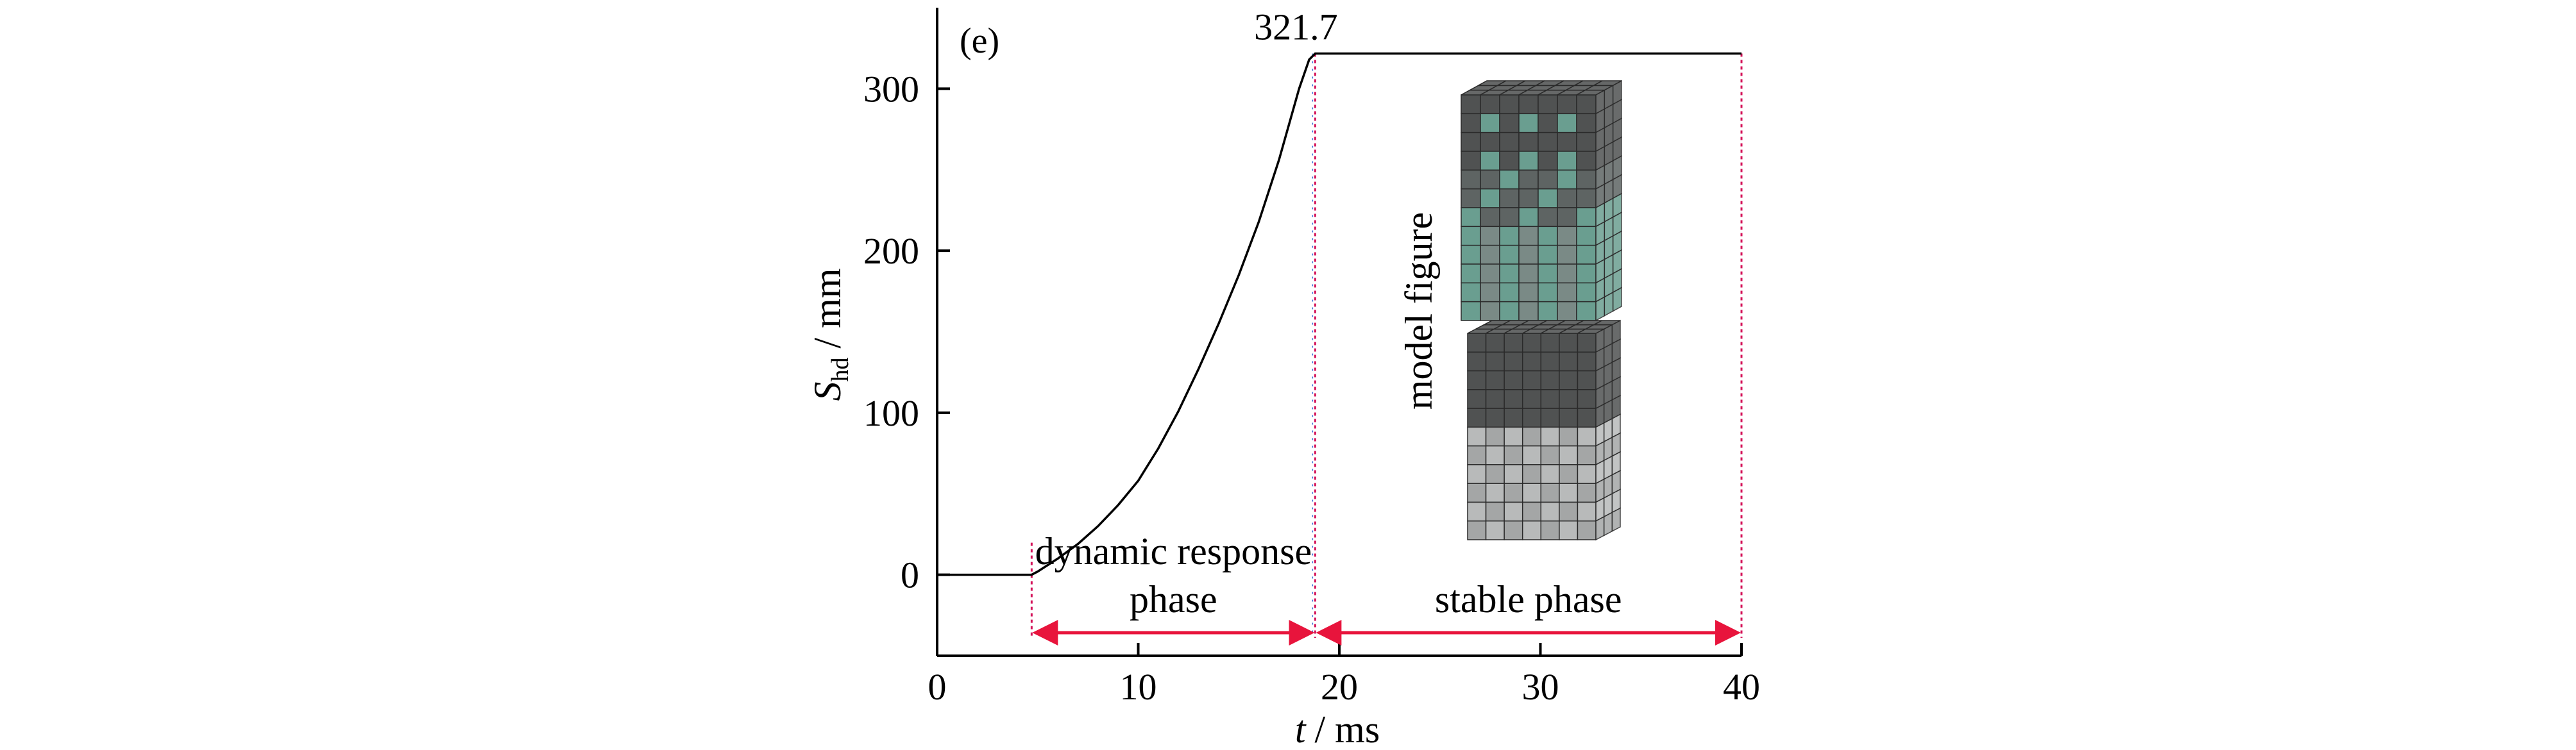 This screenshot has height=750, width=2576. What do you see at coordinates (891, 251) in the screenshot?
I see `y-tick-label: 200` at bounding box center [891, 251].